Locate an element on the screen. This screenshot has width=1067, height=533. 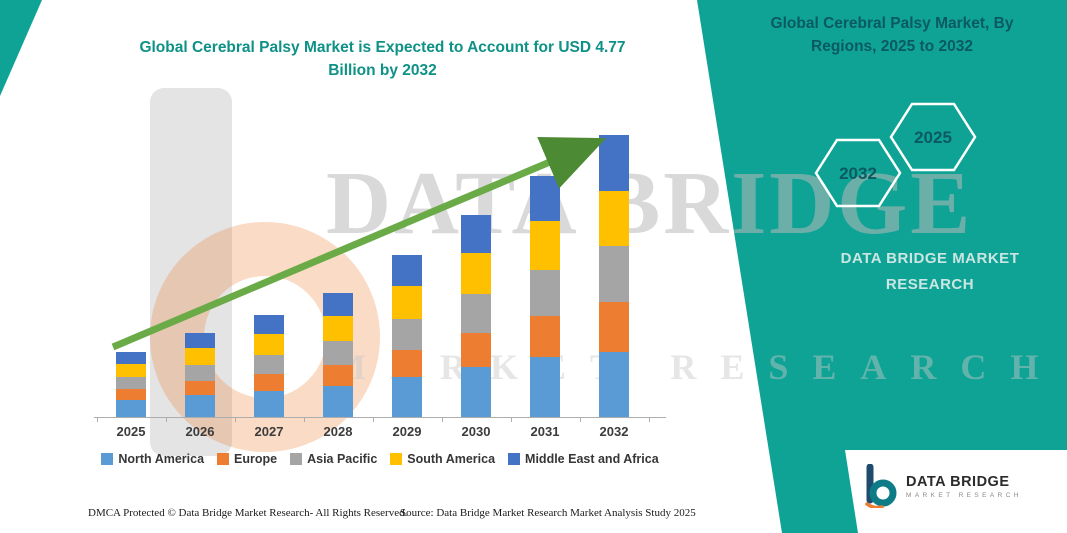
panel-title-line2: Regions, 2025 to 2032 is located at coordinates (892, 47).